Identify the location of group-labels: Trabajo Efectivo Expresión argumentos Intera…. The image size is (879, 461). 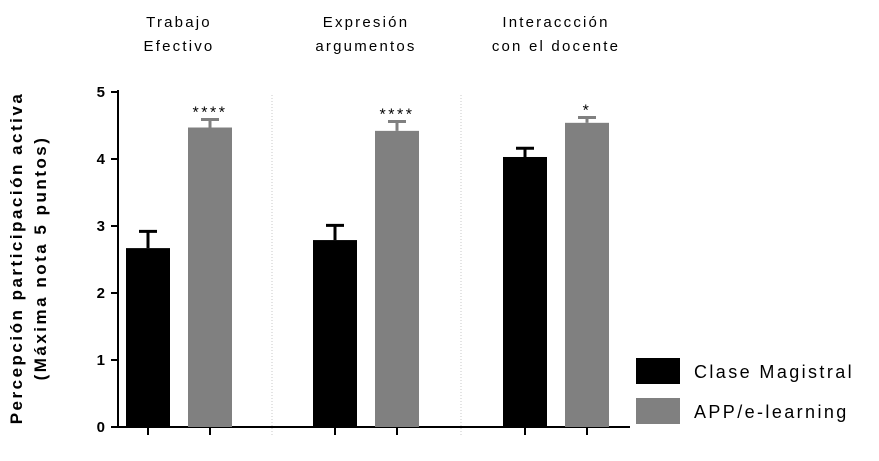
(382, 34).